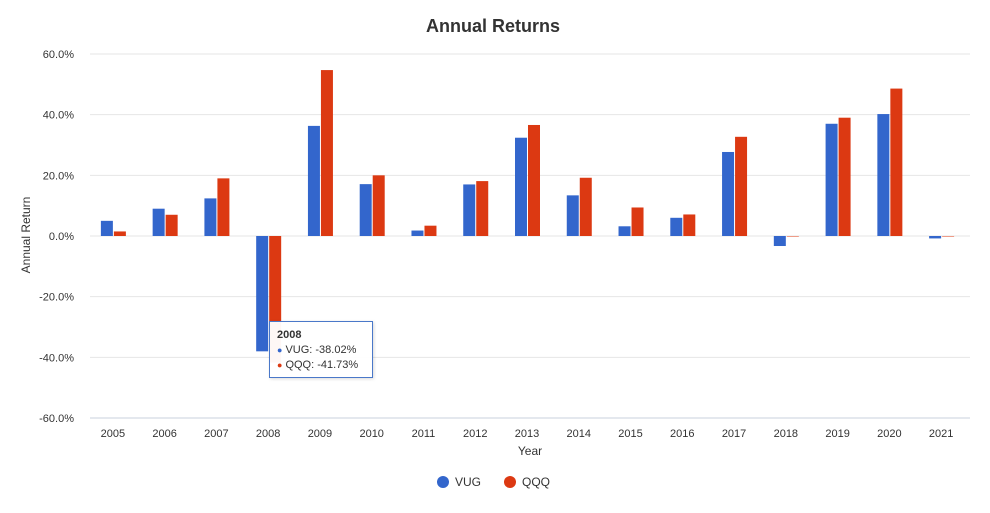  I want to click on y-tick-label: 20.0%, so click(58, 176).